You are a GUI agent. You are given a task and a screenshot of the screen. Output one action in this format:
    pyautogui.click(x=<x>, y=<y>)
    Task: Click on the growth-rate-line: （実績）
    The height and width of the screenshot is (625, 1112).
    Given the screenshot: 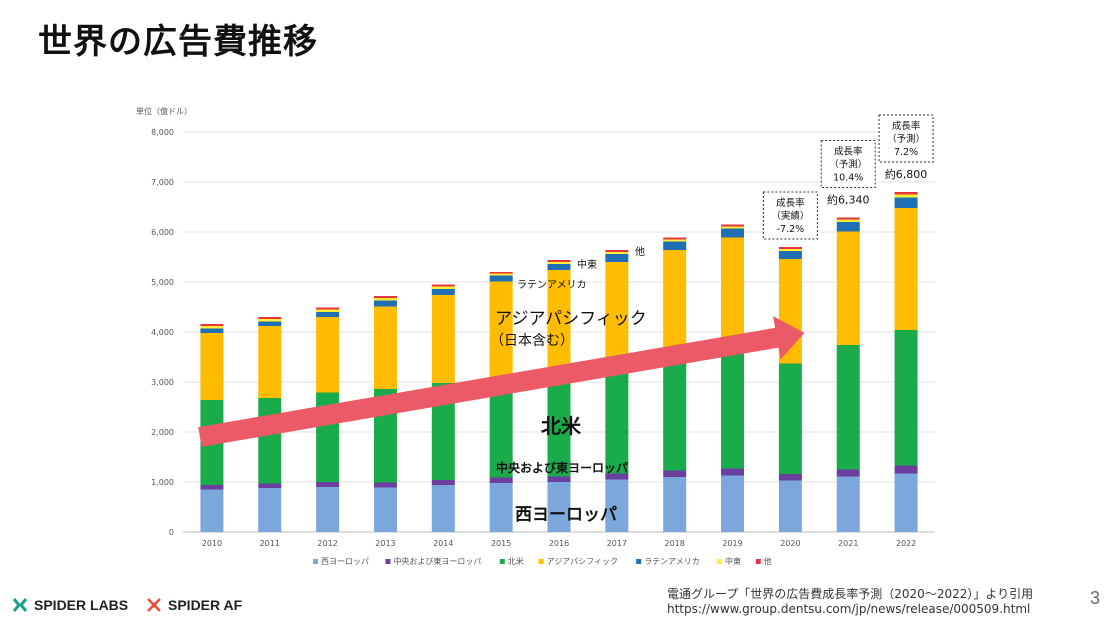 What is the action you would take?
    pyautogui.click(x=790, y=216)
    